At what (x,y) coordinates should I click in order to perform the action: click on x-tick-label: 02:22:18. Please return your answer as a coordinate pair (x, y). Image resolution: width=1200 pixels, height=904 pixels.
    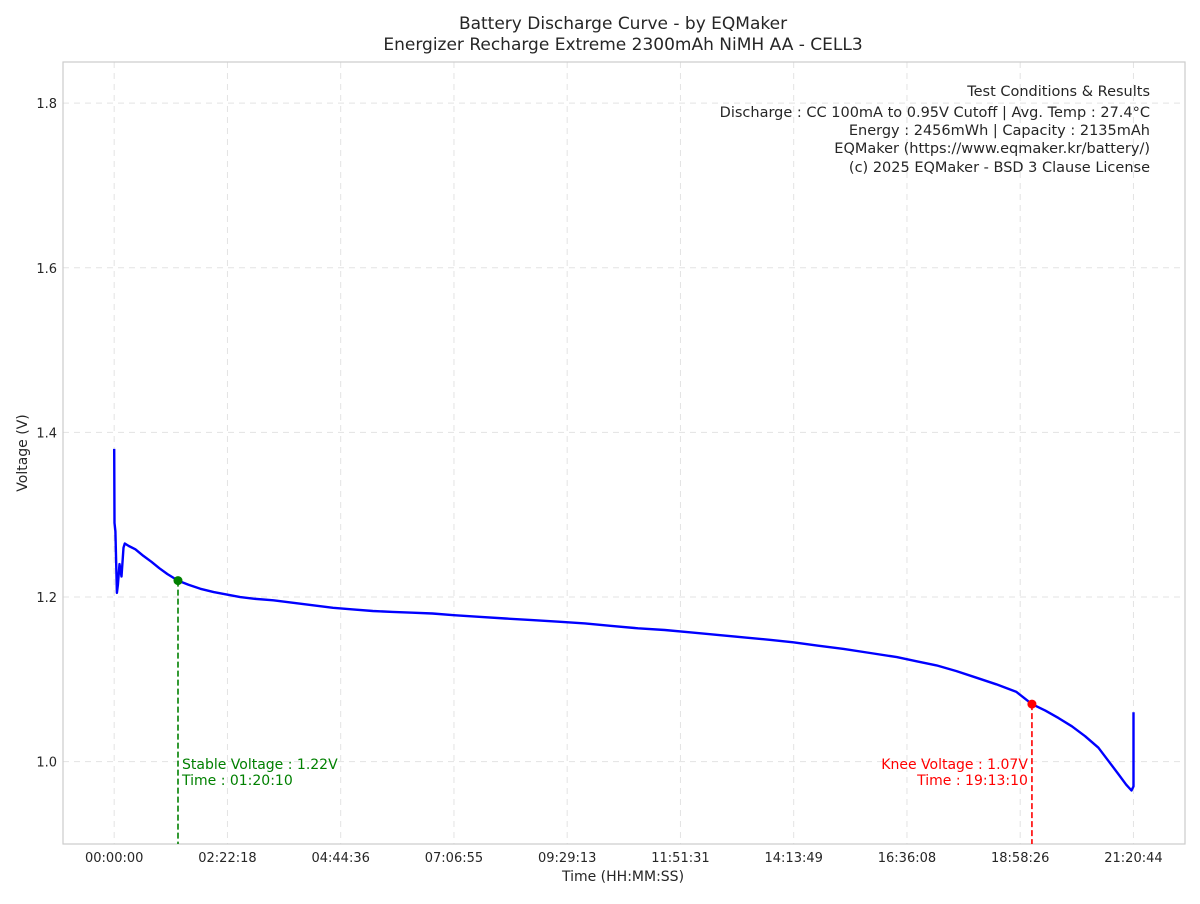
    Looking at the image, I should click on (227, 858).